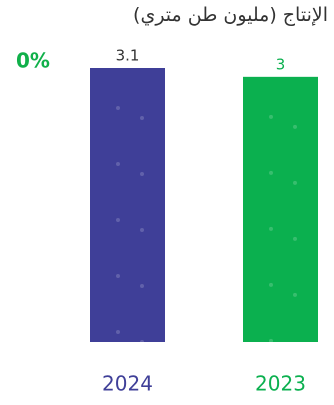 The width and height of the screenshot is (334, 405). I want to click on chart-title: الإنتاج (مليون طن متري), so click(230, 15).